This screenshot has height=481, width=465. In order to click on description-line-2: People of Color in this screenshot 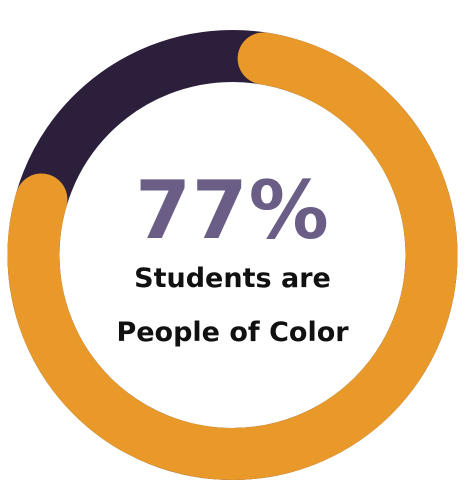, I will do `click(232, 332)`.